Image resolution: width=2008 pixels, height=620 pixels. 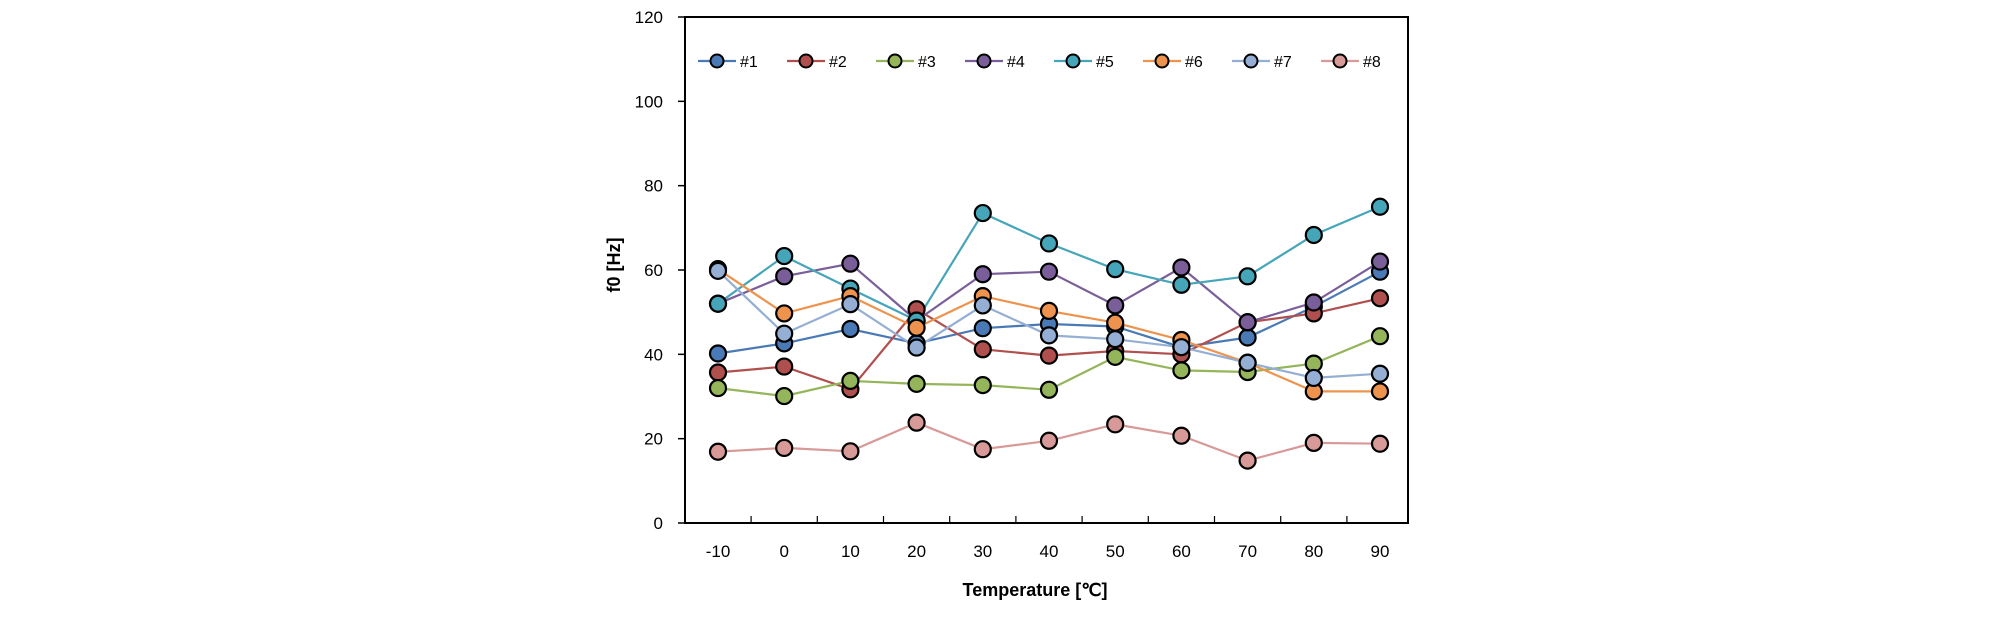 I want to click on y-tick-label: 0, so click(x=658, y=523).